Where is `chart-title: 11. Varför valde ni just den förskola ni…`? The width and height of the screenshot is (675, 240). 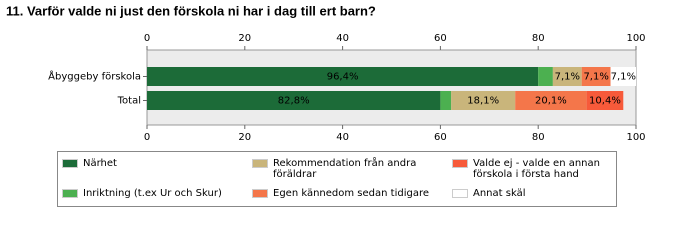
chart-title: 11. Varför valde ni just den förskola ni… is located at coordinates (191, 10).